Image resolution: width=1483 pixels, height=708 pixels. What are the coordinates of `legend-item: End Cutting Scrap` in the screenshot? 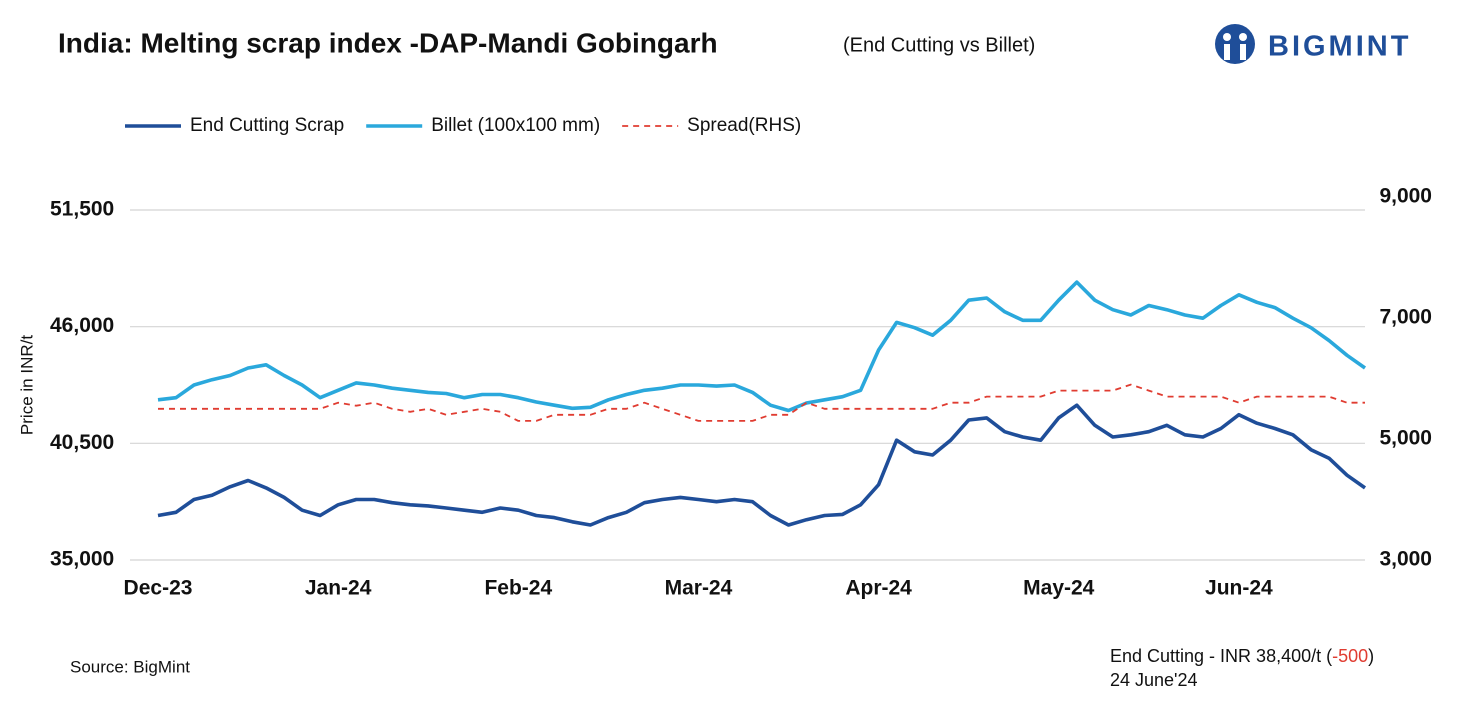 It's located at (234, 125).